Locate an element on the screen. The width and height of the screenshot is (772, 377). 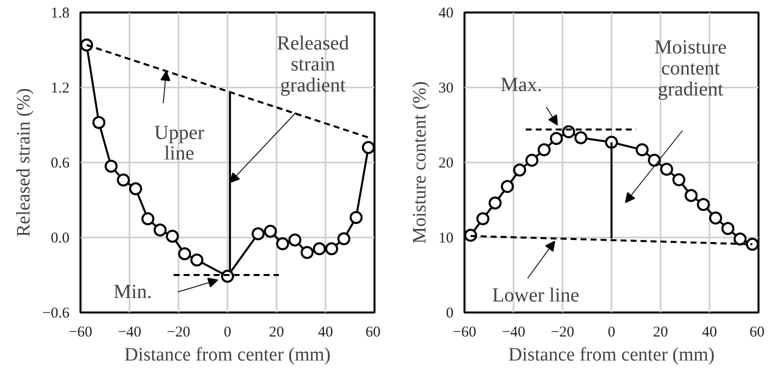
y-tick-label: 1.8 is located at coordinates (60, 14).